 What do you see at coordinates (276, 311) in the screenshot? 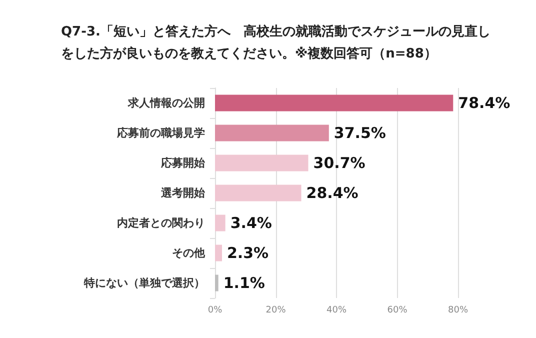
I see `x-tick-label: 20%` at bounding box center [276, 311].